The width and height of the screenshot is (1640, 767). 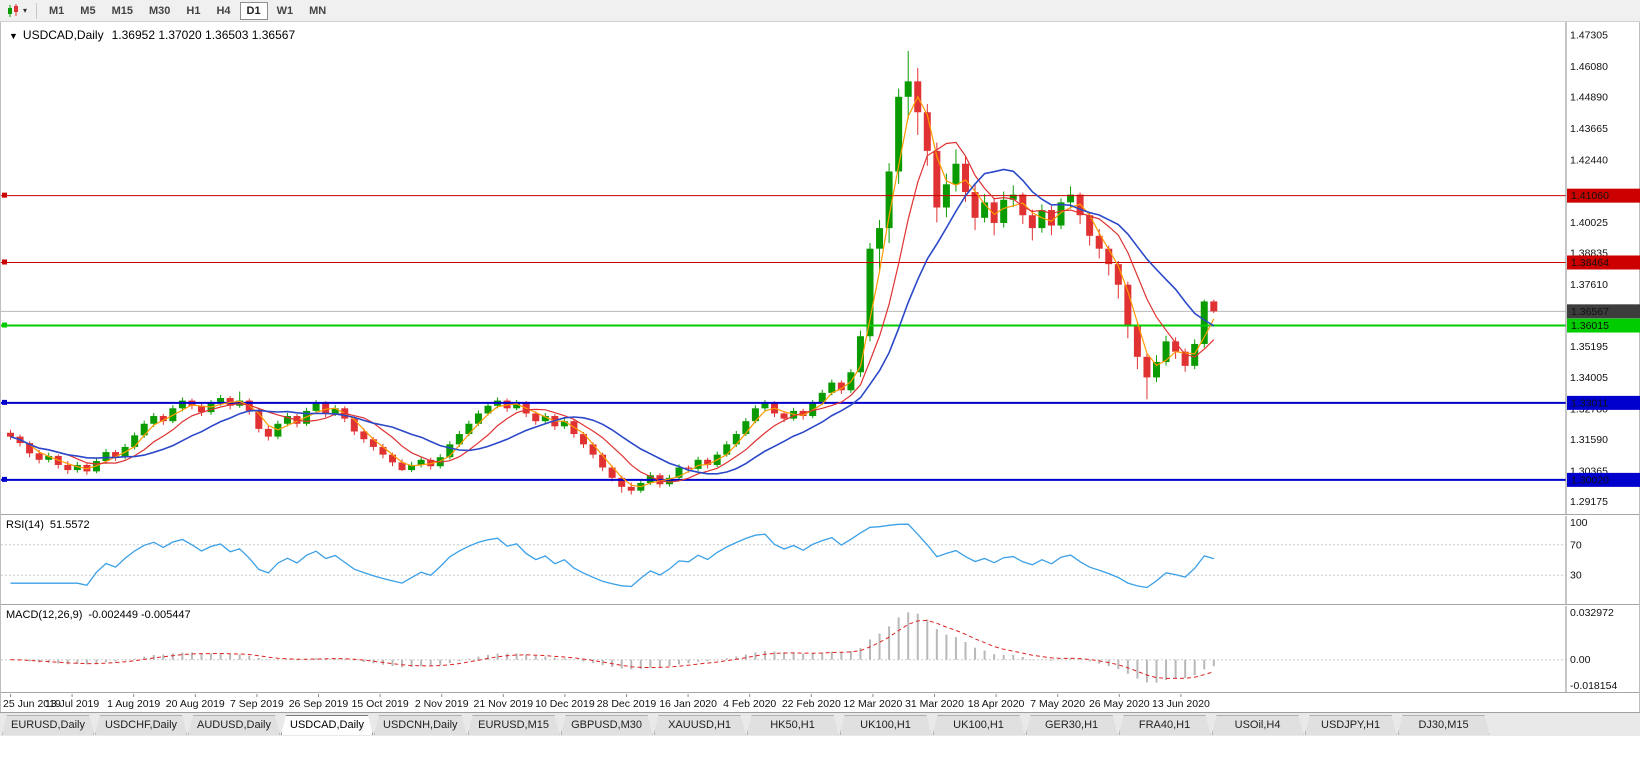 What do you see at coordinates (195, 704) in the screenshot?
I see `date-label: 20 Aug 2019` at bounding box center [195, 704].